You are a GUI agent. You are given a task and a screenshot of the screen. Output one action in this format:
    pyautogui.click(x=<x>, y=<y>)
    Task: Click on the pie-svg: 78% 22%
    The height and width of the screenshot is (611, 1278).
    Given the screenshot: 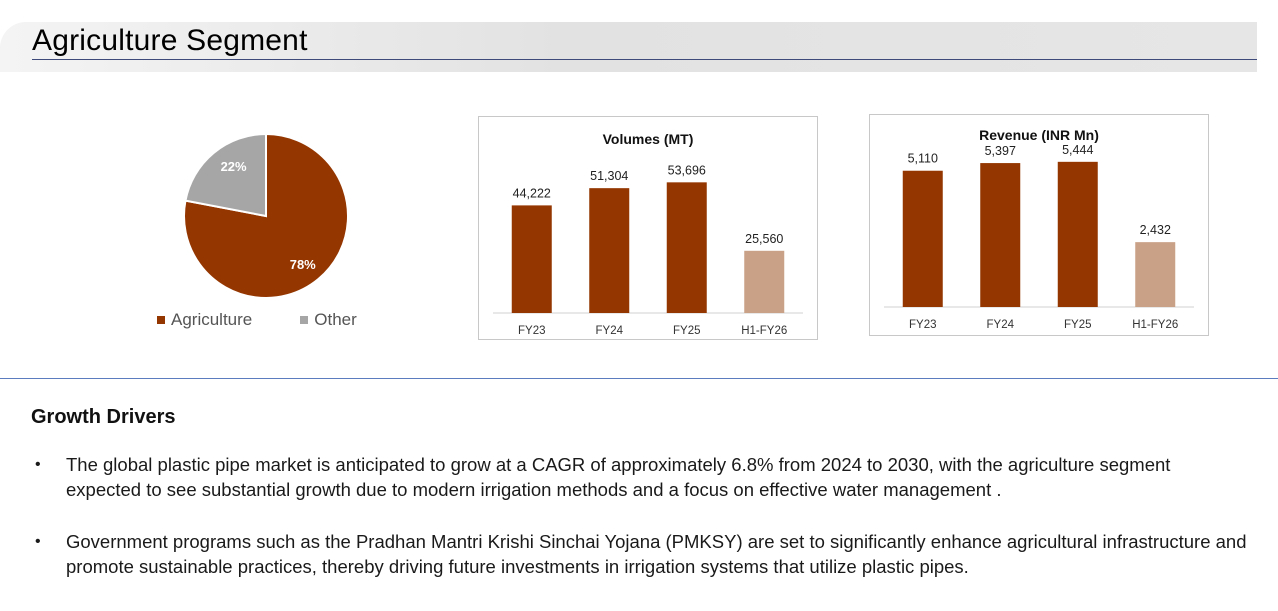 What is the action you would take?
    pyautogui.click(x=266, y=215)
    